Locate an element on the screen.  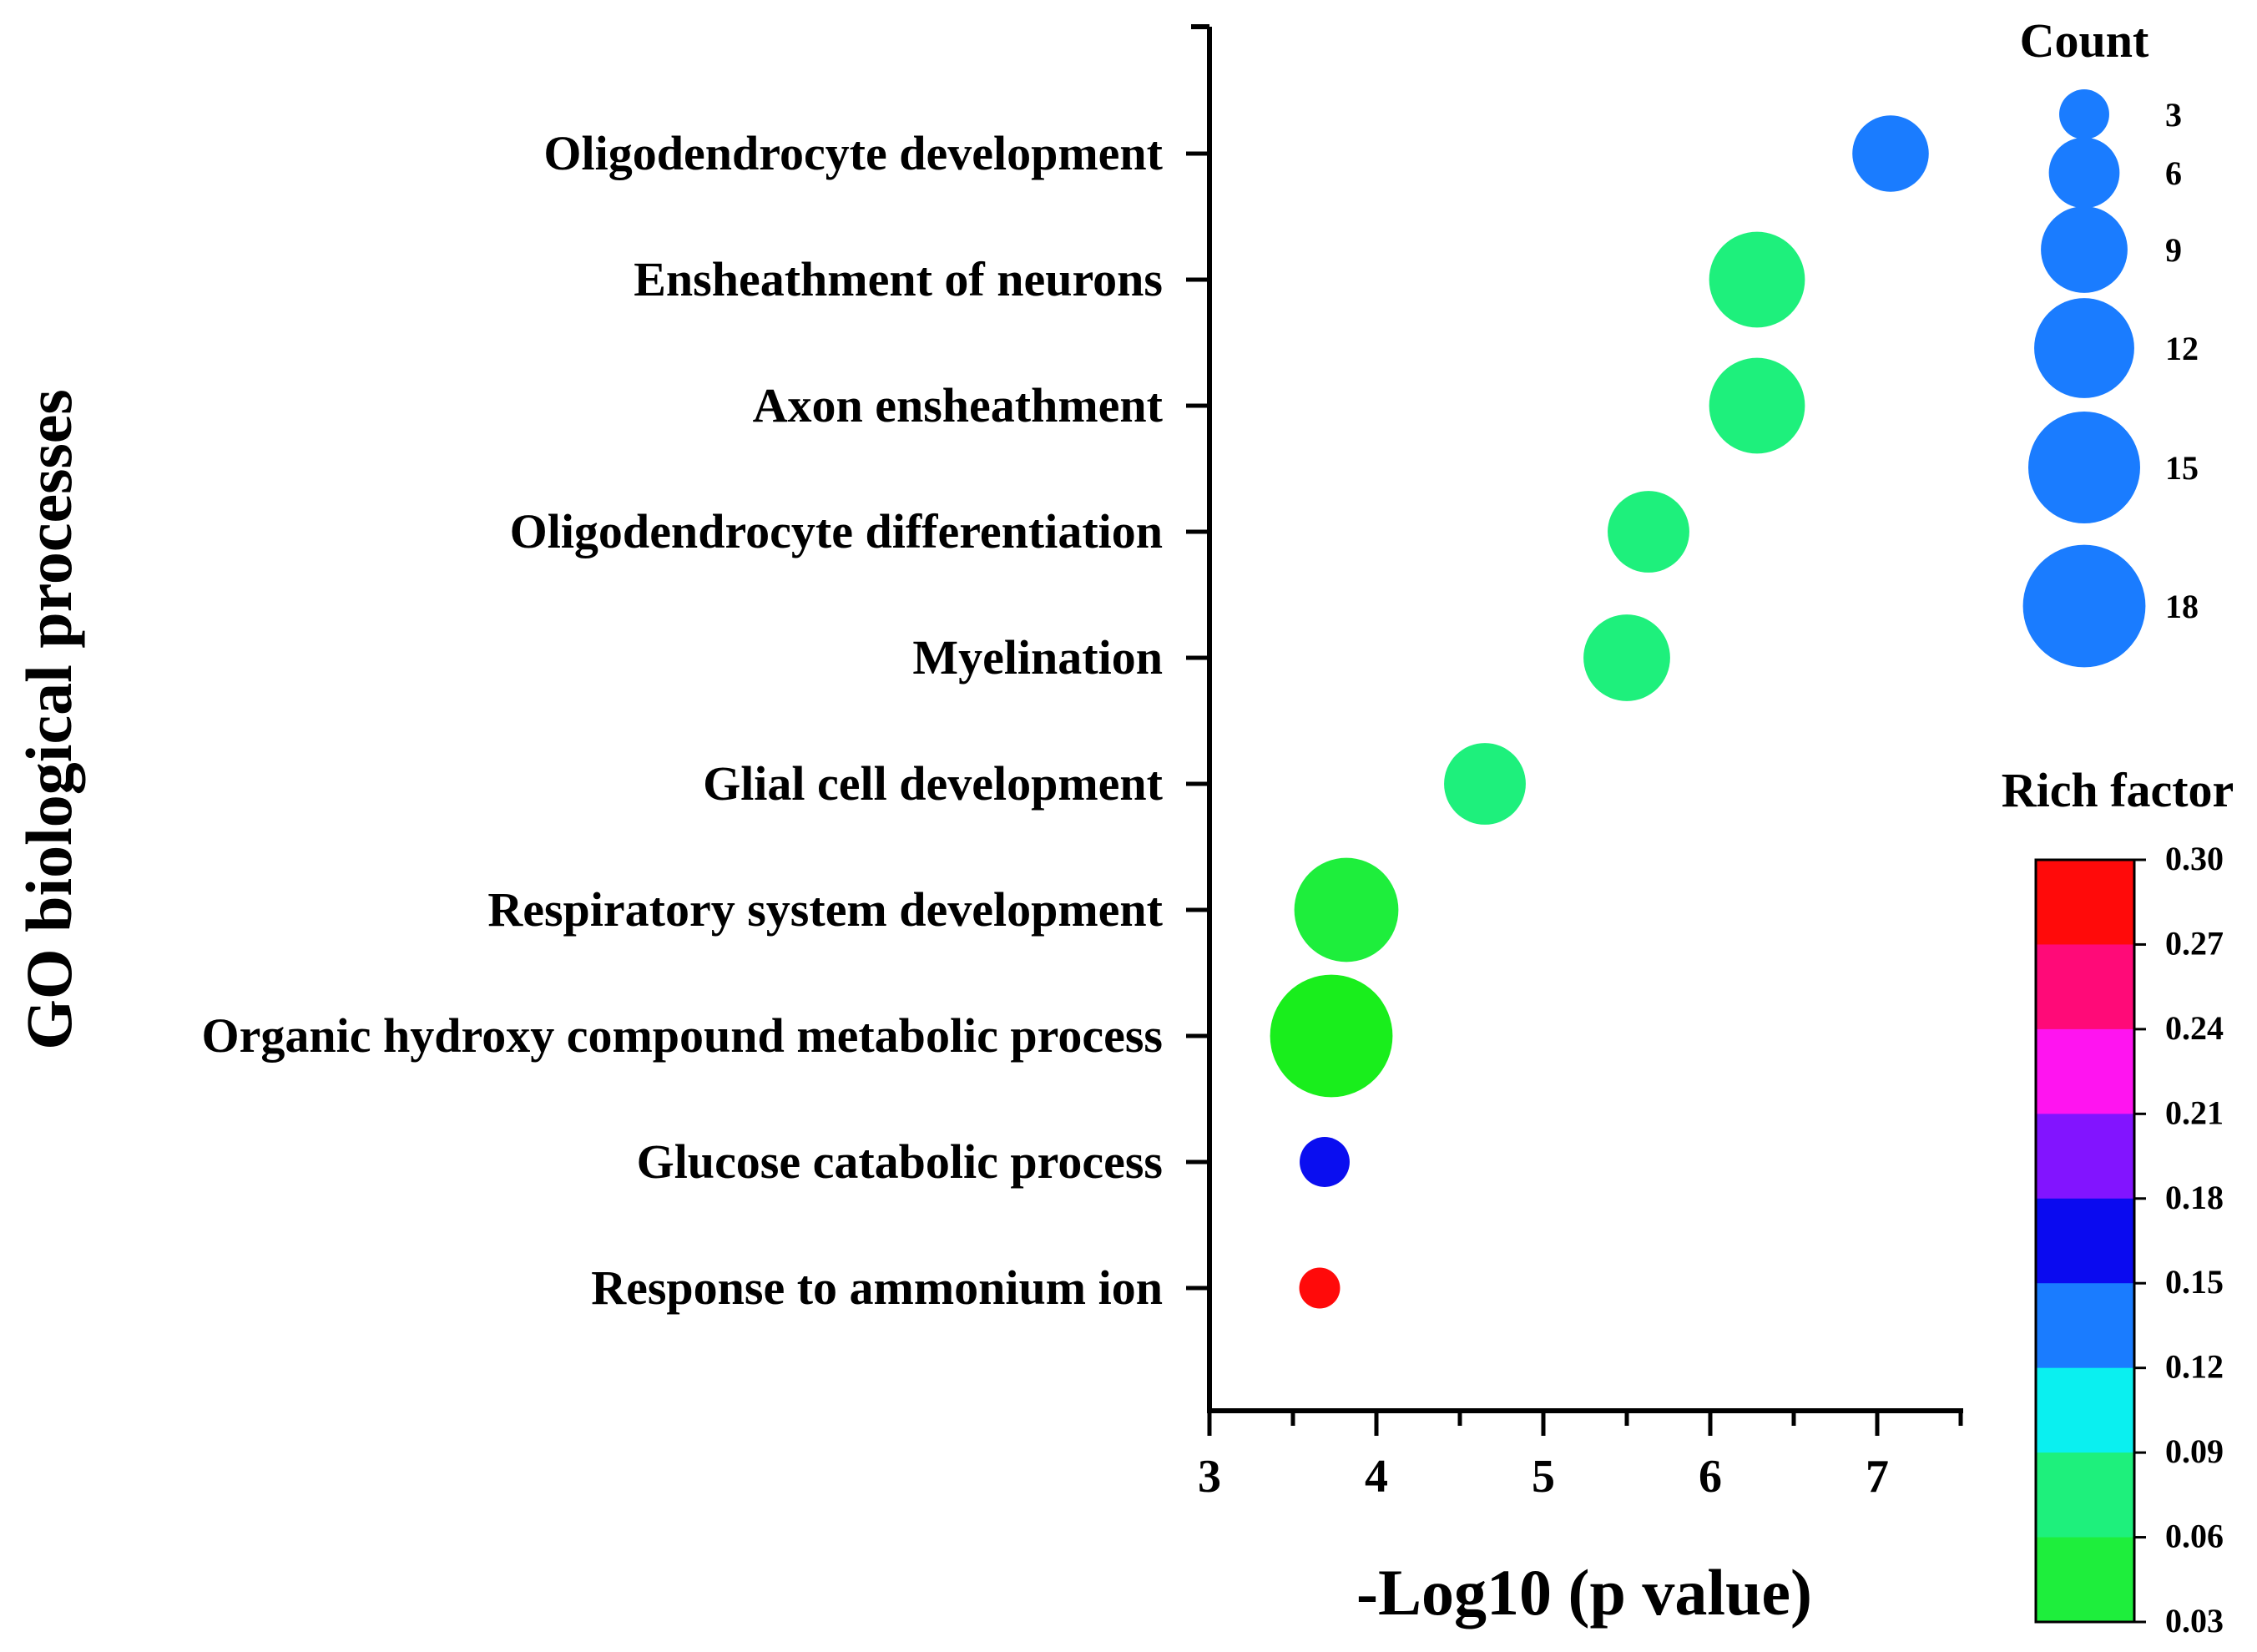
size-legend-label: 12 is located at coordinates (2182, 348).